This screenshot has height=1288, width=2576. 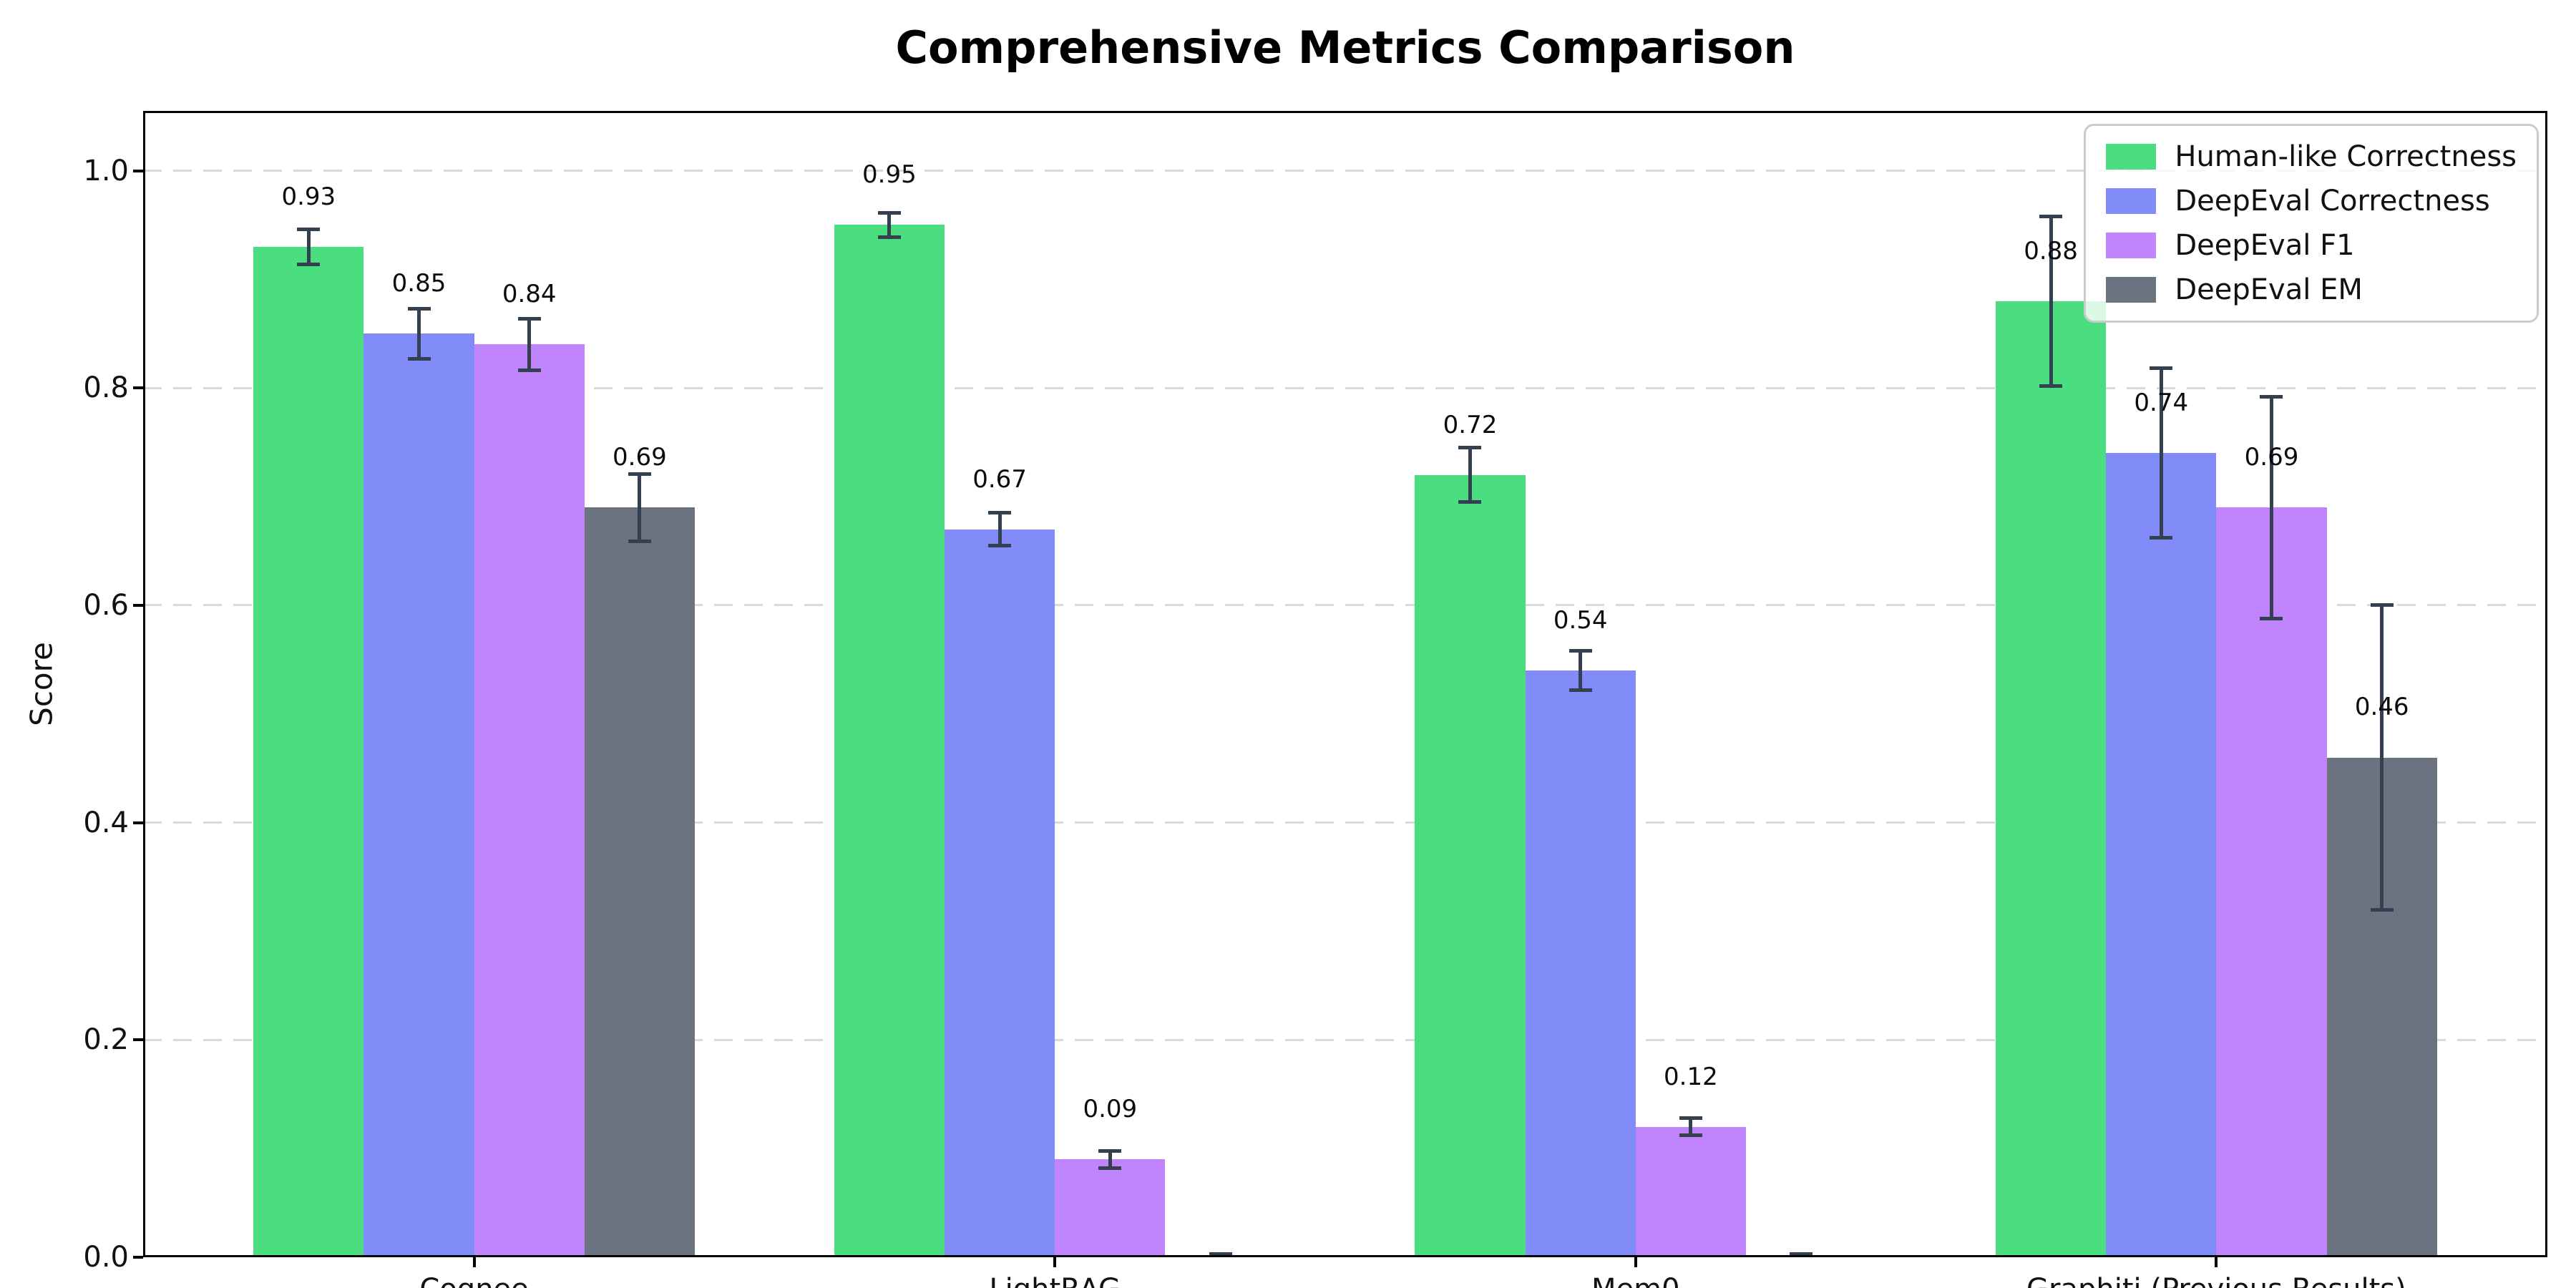 What do you see at coordinates (473, 1280) in the screenshot?
I see `x-tick-label: Cognee` at bounding box center [473, 1280].